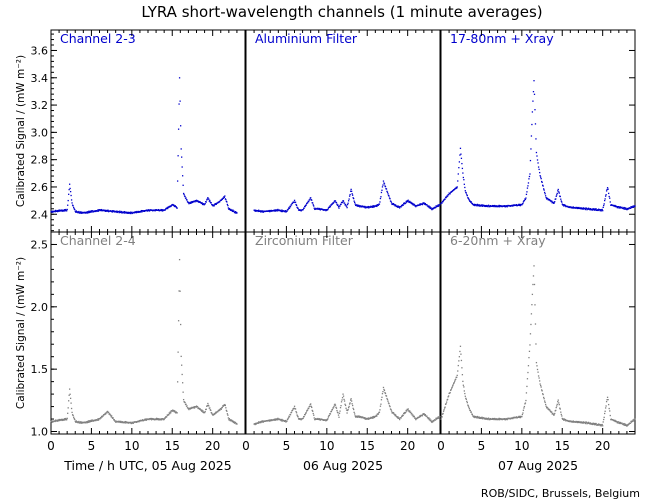 The height and width of the screenshot is (500, 650). What do you see at coordinates (21, 131) in the screenshot?
I see `y-axis-label: Calibrated Signal / (mW m⁻²)` at bounding box center [21, 131].